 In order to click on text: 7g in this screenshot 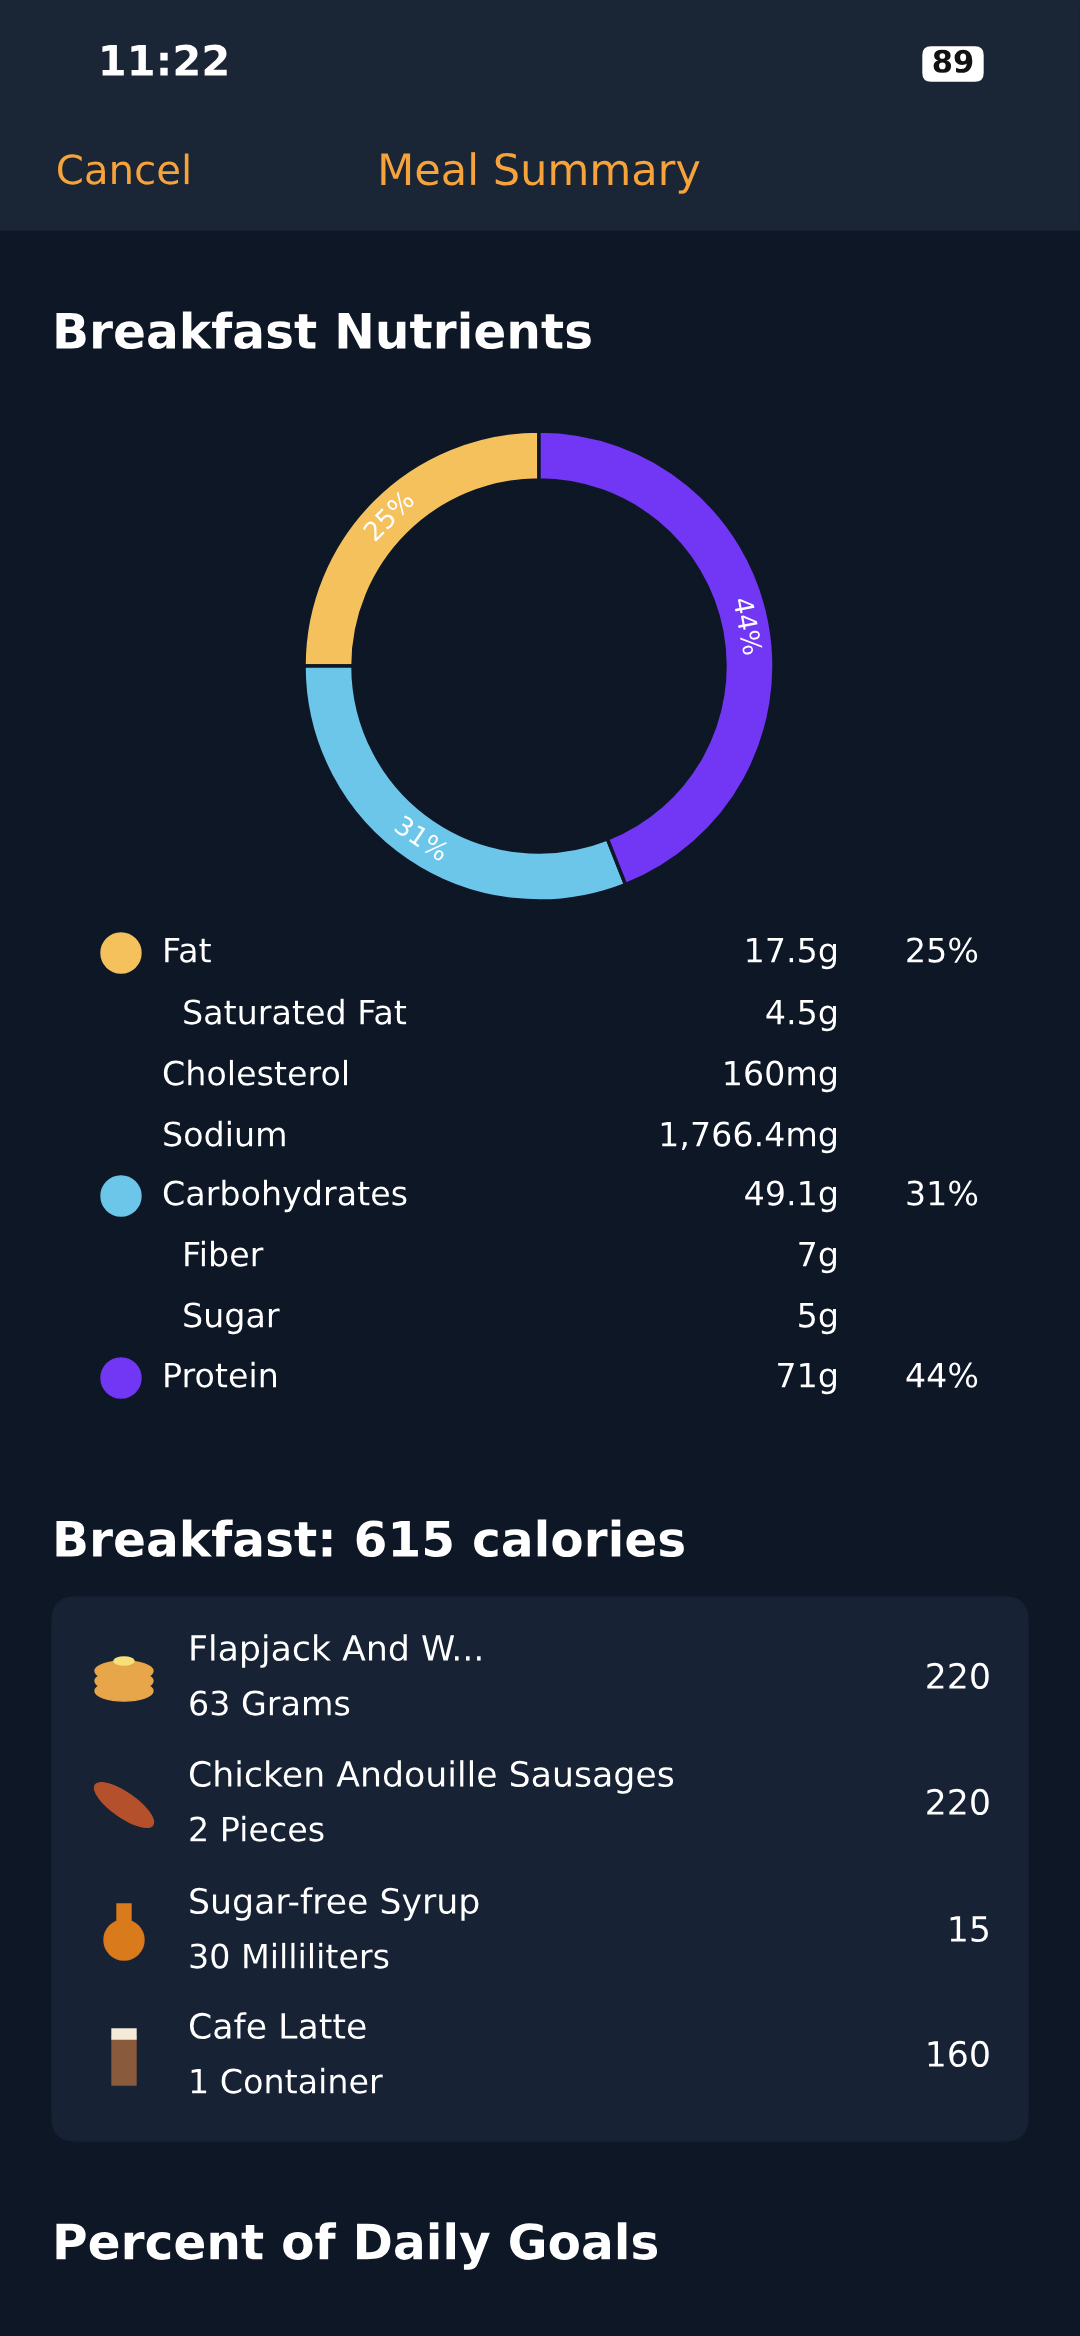, I will do `click(817, 1257)`.